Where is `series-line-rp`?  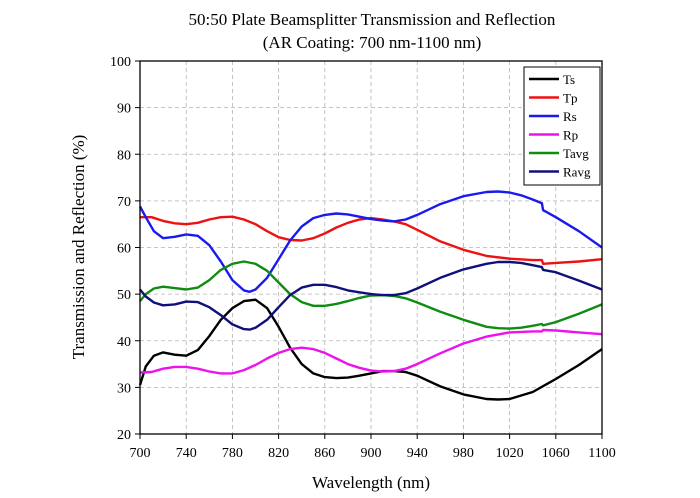
series-line-rp is located at coordinates (371, 351).